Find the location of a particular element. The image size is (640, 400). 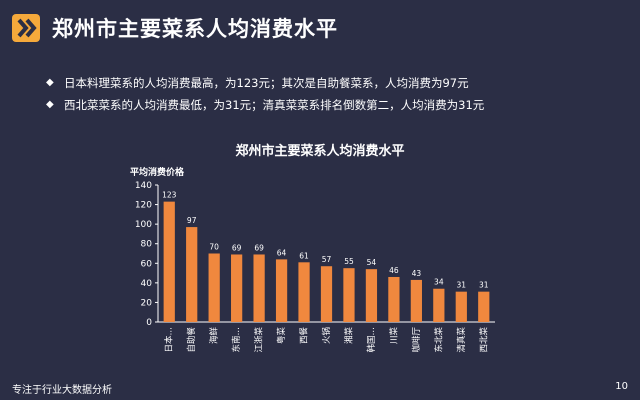

y-tick-label: 100 is located at coordinates (143, 225).